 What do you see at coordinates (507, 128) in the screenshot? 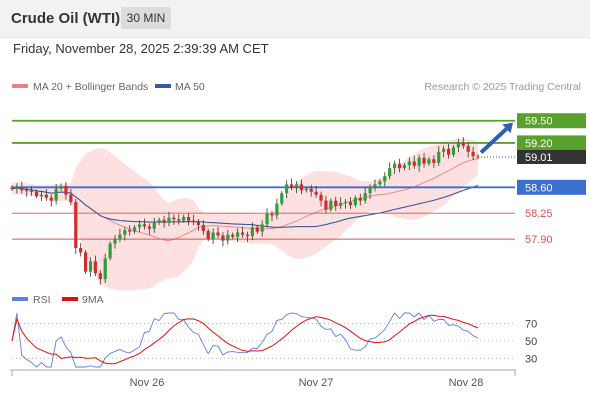
I see `forecast-arrow-head` at bounding box center [507, 128].